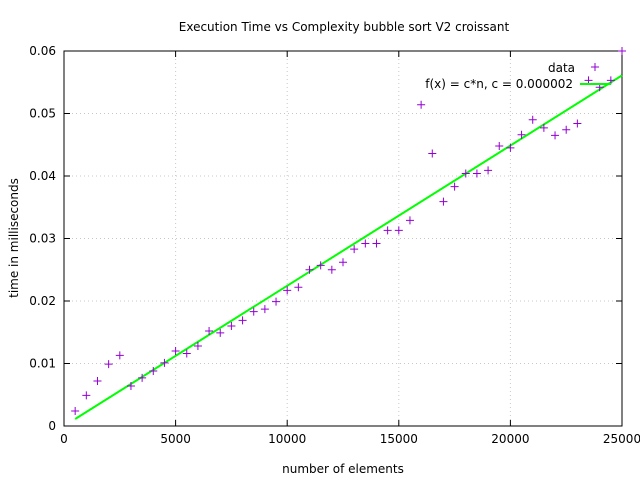  Describe the element at coordinates (64, 439) in the screenshot. I see `x-tick-label: 0` at that location.